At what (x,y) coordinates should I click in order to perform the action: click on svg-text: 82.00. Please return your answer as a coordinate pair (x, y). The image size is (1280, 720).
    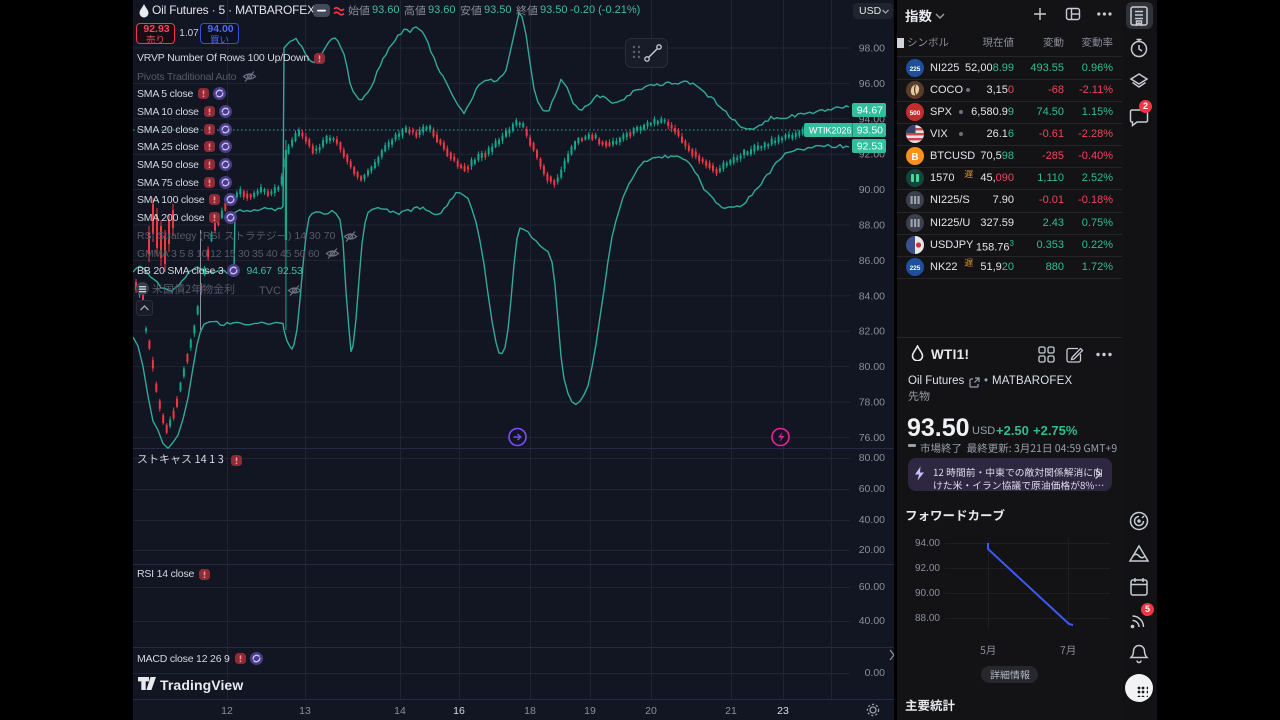
    Looking at the image, I should click on (872, 332).